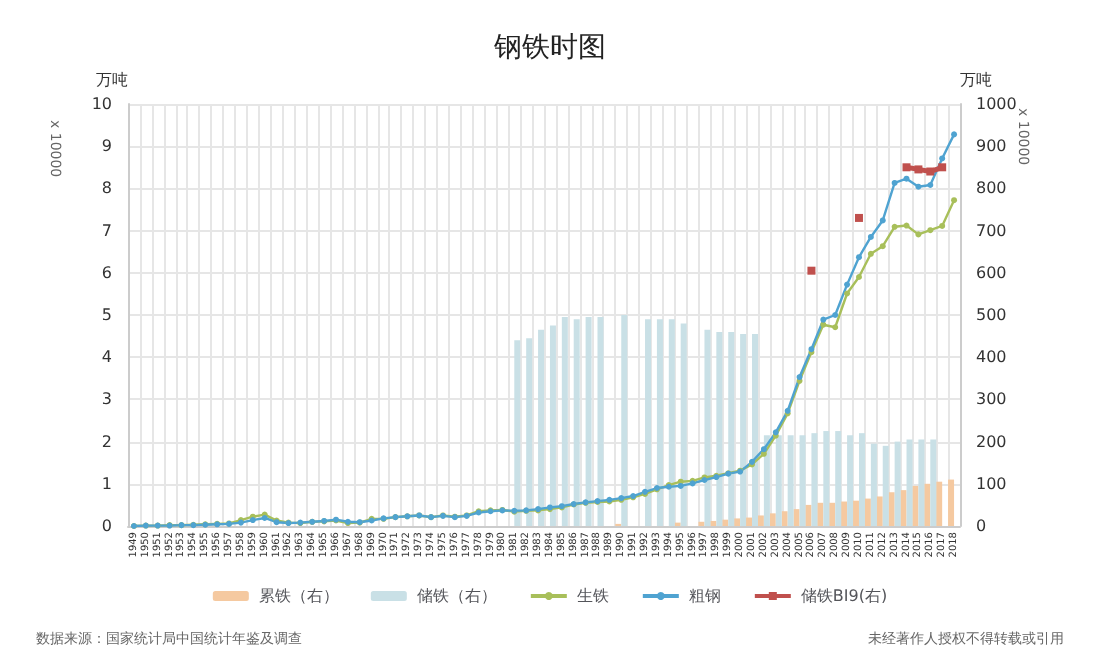  I want to click on y2-tick-label: 800, so click(991, 188).